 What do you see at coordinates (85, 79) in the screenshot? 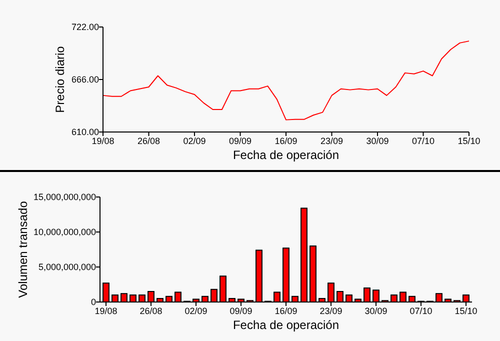
I see `y-tick-label: 666.00` at bounding box center [85, 79].